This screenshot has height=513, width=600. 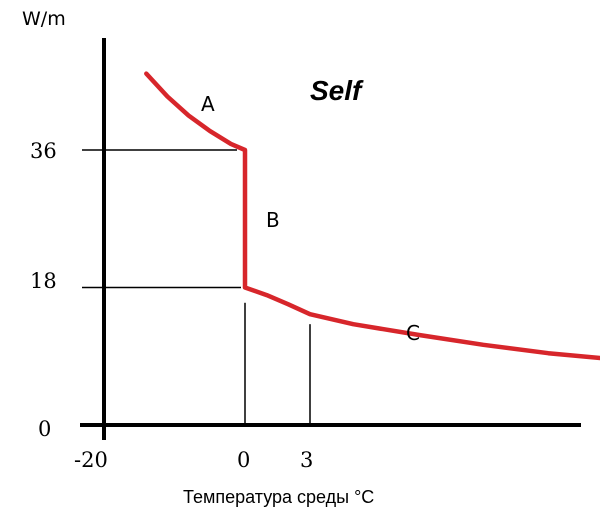 What do you see at coordinates (44, 429) in the screenshot?
I see `y-tick-0: 0` at bounding box center [44, 429].